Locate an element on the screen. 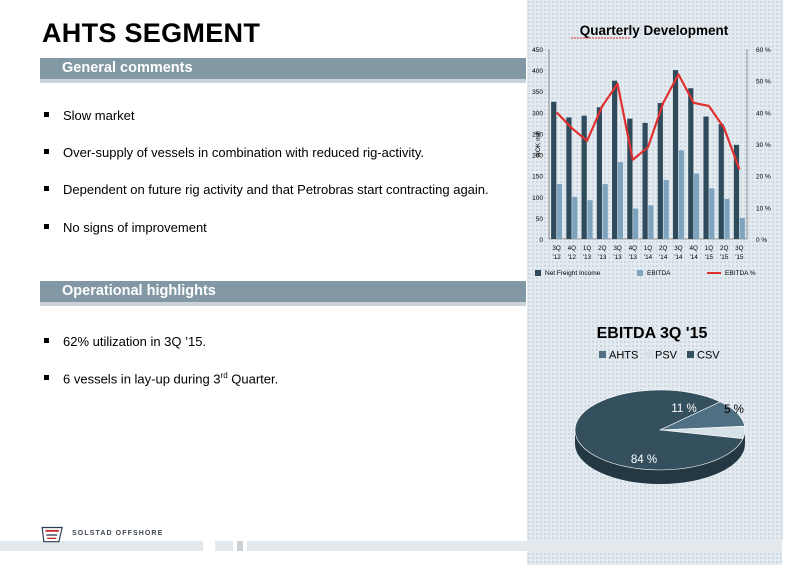 Image resolution: width=800 pixels, height=565 pixels. operational-bullet-2-suffix: Quarter. is located at coordinates (253, 379).